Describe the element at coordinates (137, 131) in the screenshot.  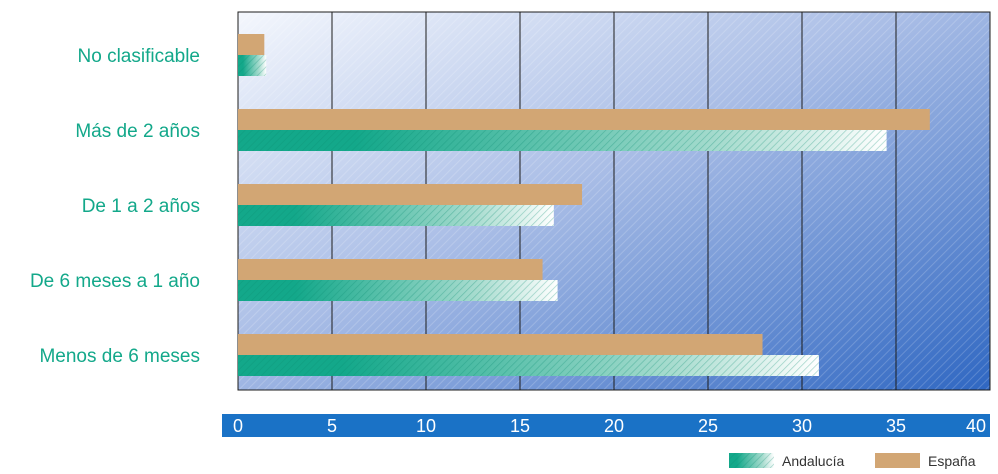
I see `category-label: Más de 2 años` at that location.